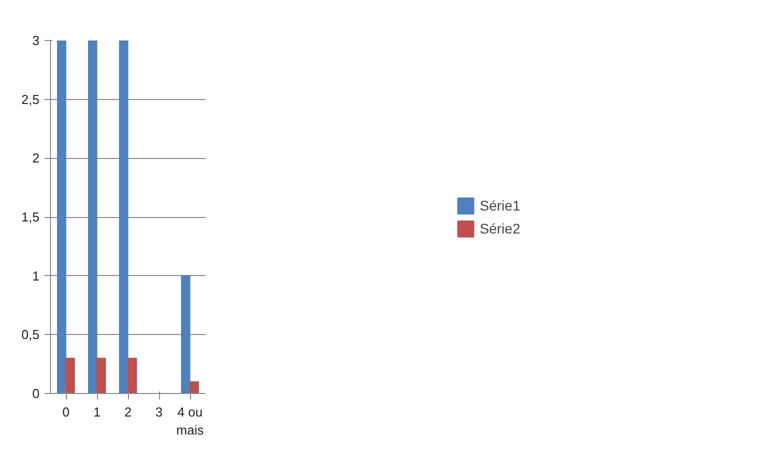 The image size is (782, 450). I want to click on x-tick-label: 2, so click(128, 412).